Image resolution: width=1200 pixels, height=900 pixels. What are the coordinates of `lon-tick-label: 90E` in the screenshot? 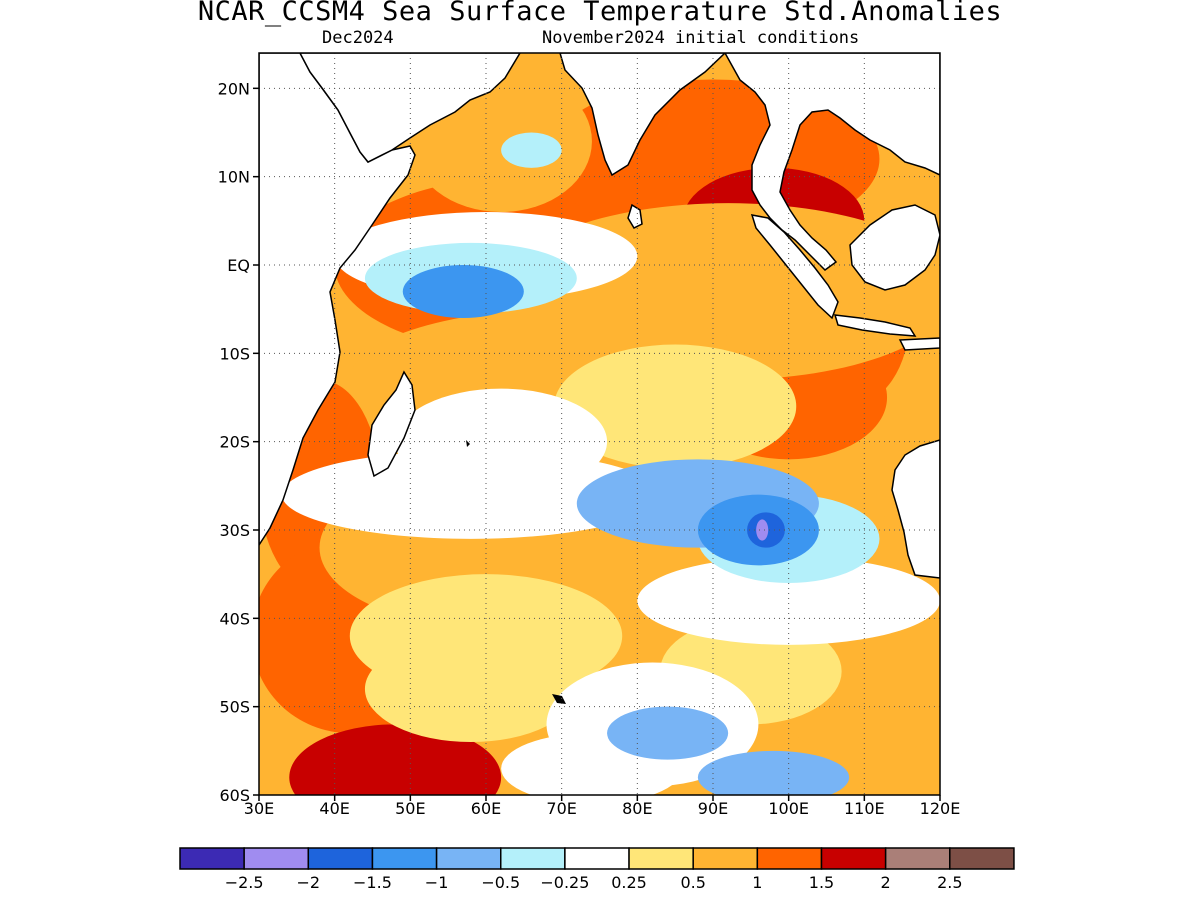 It's located at (713, 808).